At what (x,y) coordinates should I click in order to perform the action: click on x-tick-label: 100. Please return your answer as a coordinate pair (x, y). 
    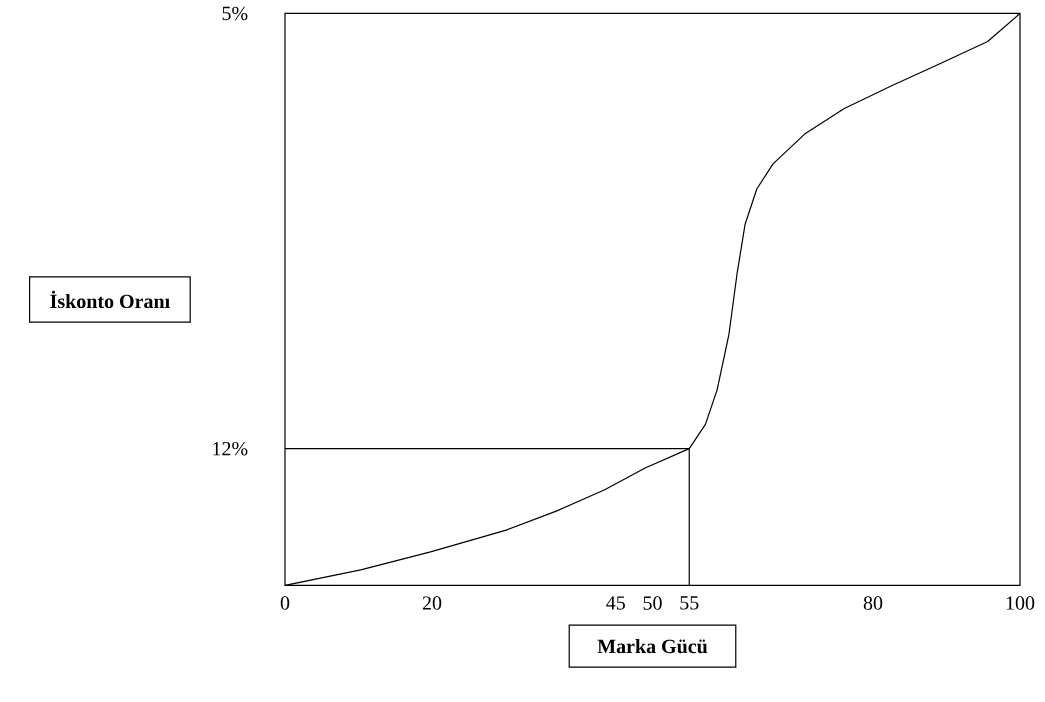
    Looking at the image, I should click on (1020, 603).